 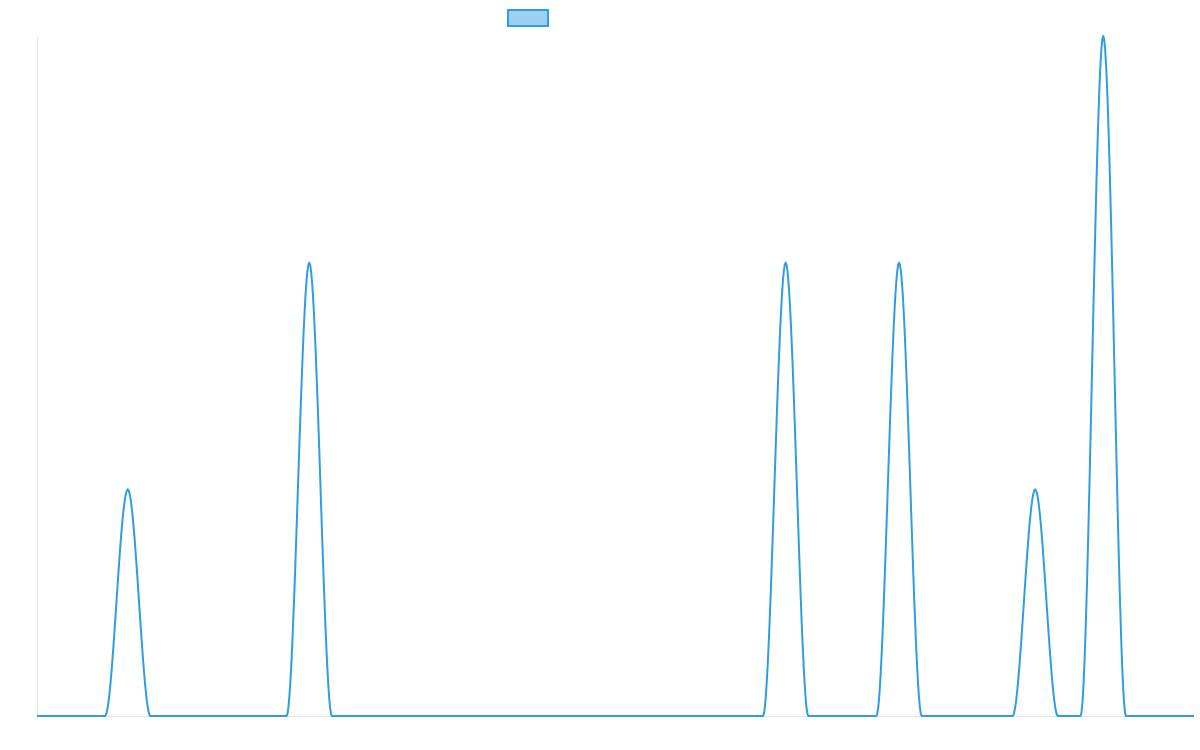 I want to click on legend, so click(x=528, y=18).